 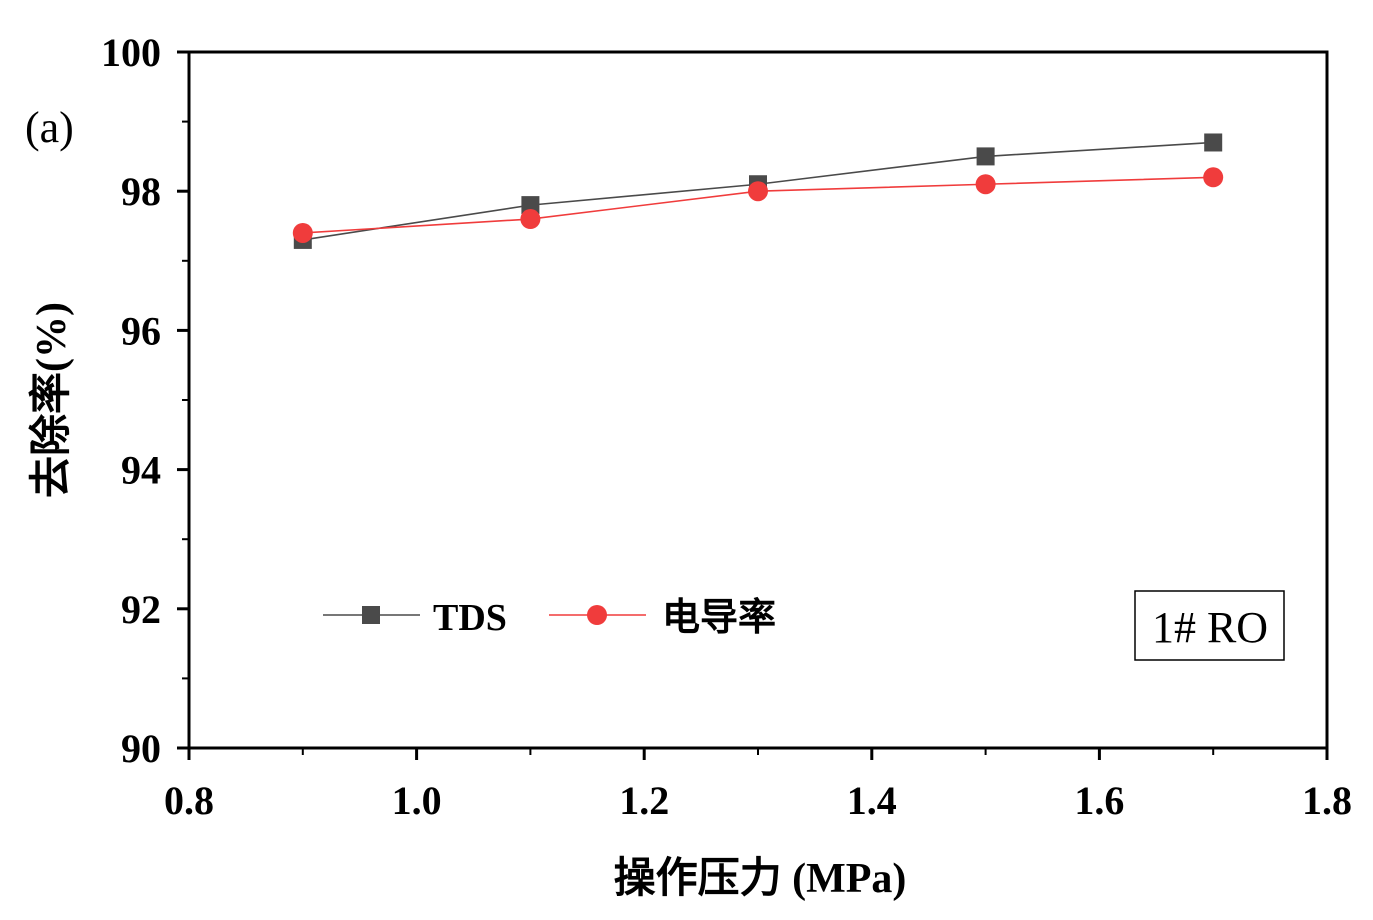 What do you see at coordinates (1327, 800) in the screenshot?
I see `x-tick-label: 1.8` at bounding box center [1327, 800].